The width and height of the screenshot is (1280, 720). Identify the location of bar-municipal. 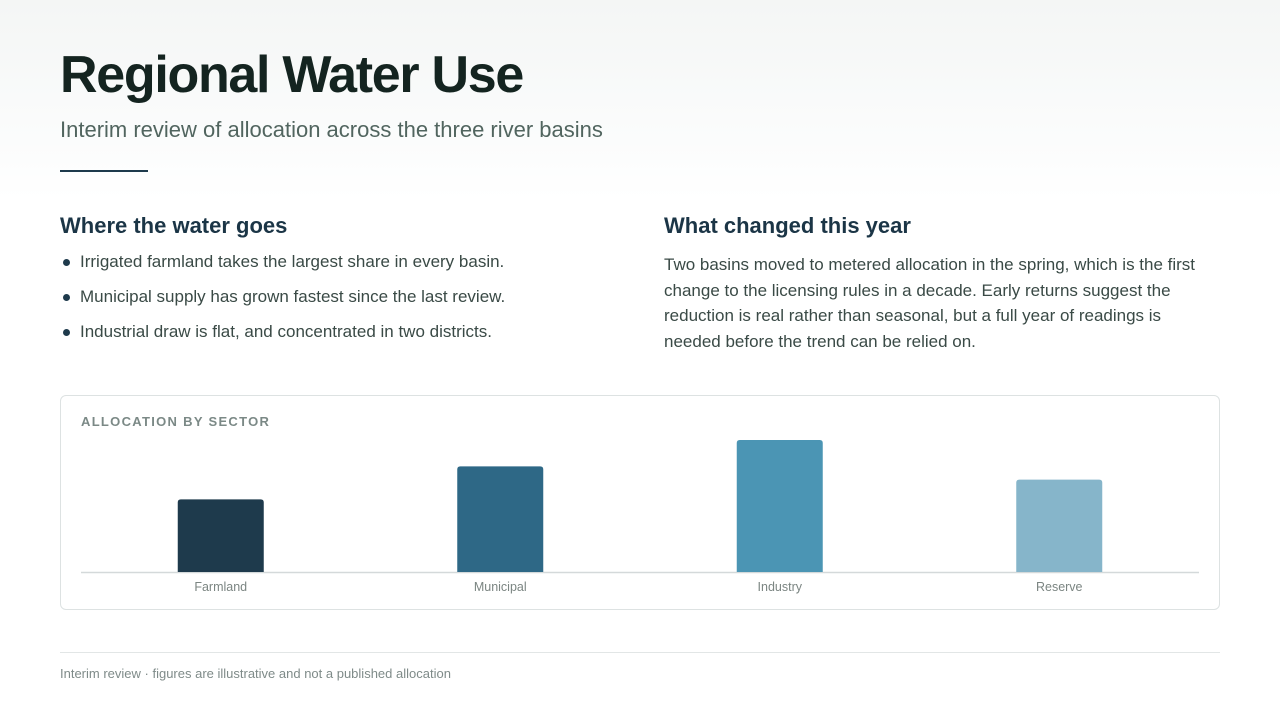
(500, 519).